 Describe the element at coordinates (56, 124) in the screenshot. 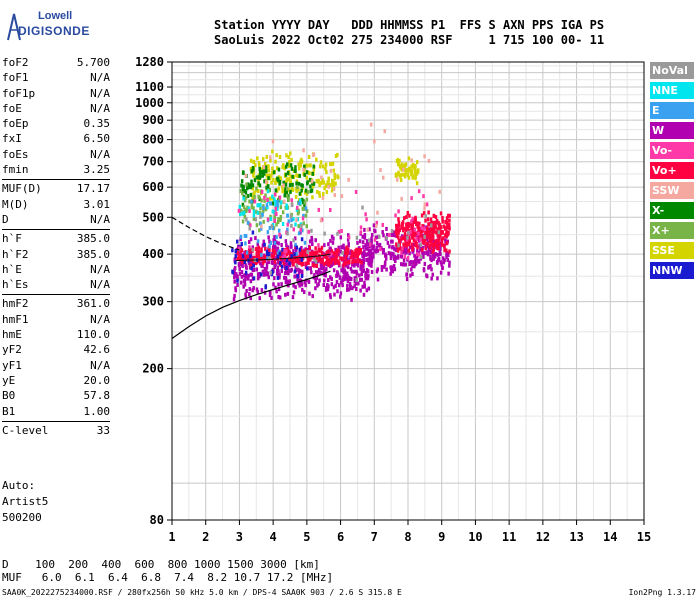

I see `param-row: foEp 0.35` at that location.